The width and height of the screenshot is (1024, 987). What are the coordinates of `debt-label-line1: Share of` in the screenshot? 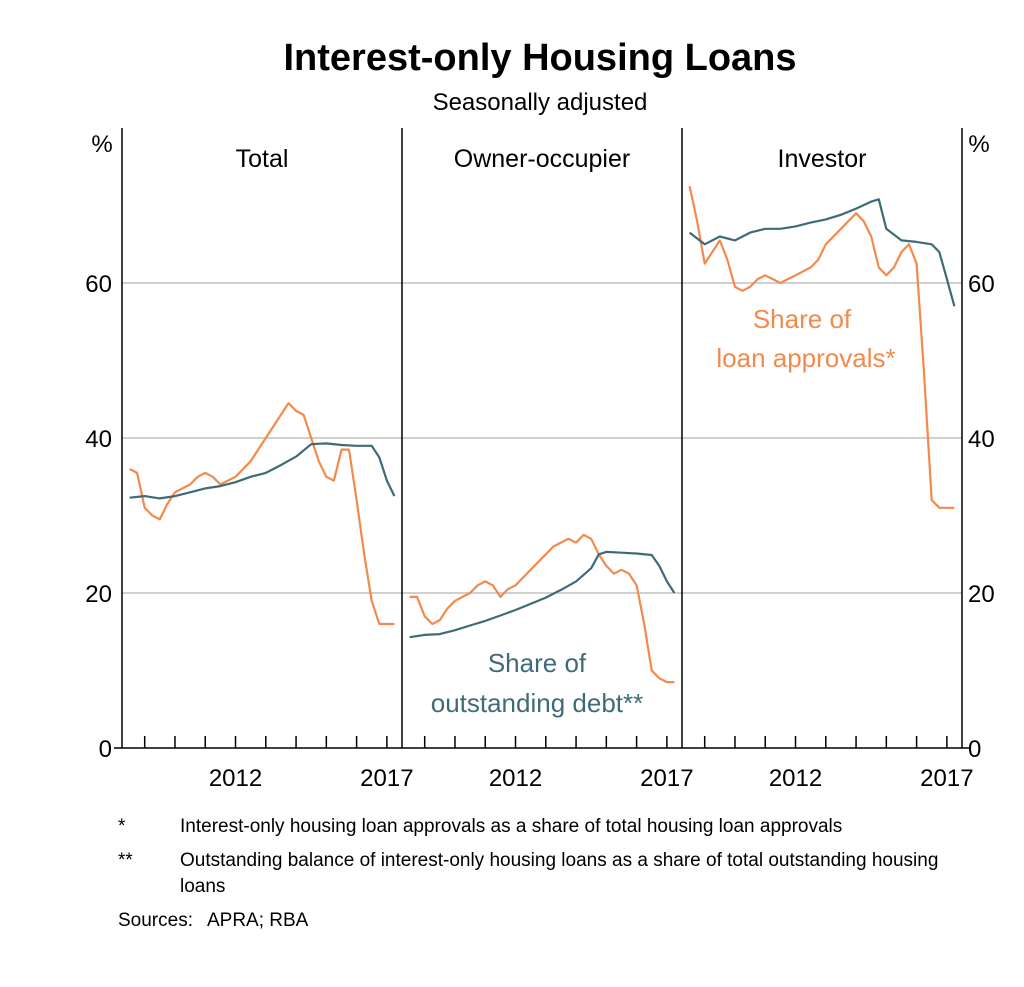 It's located at (537, 663).